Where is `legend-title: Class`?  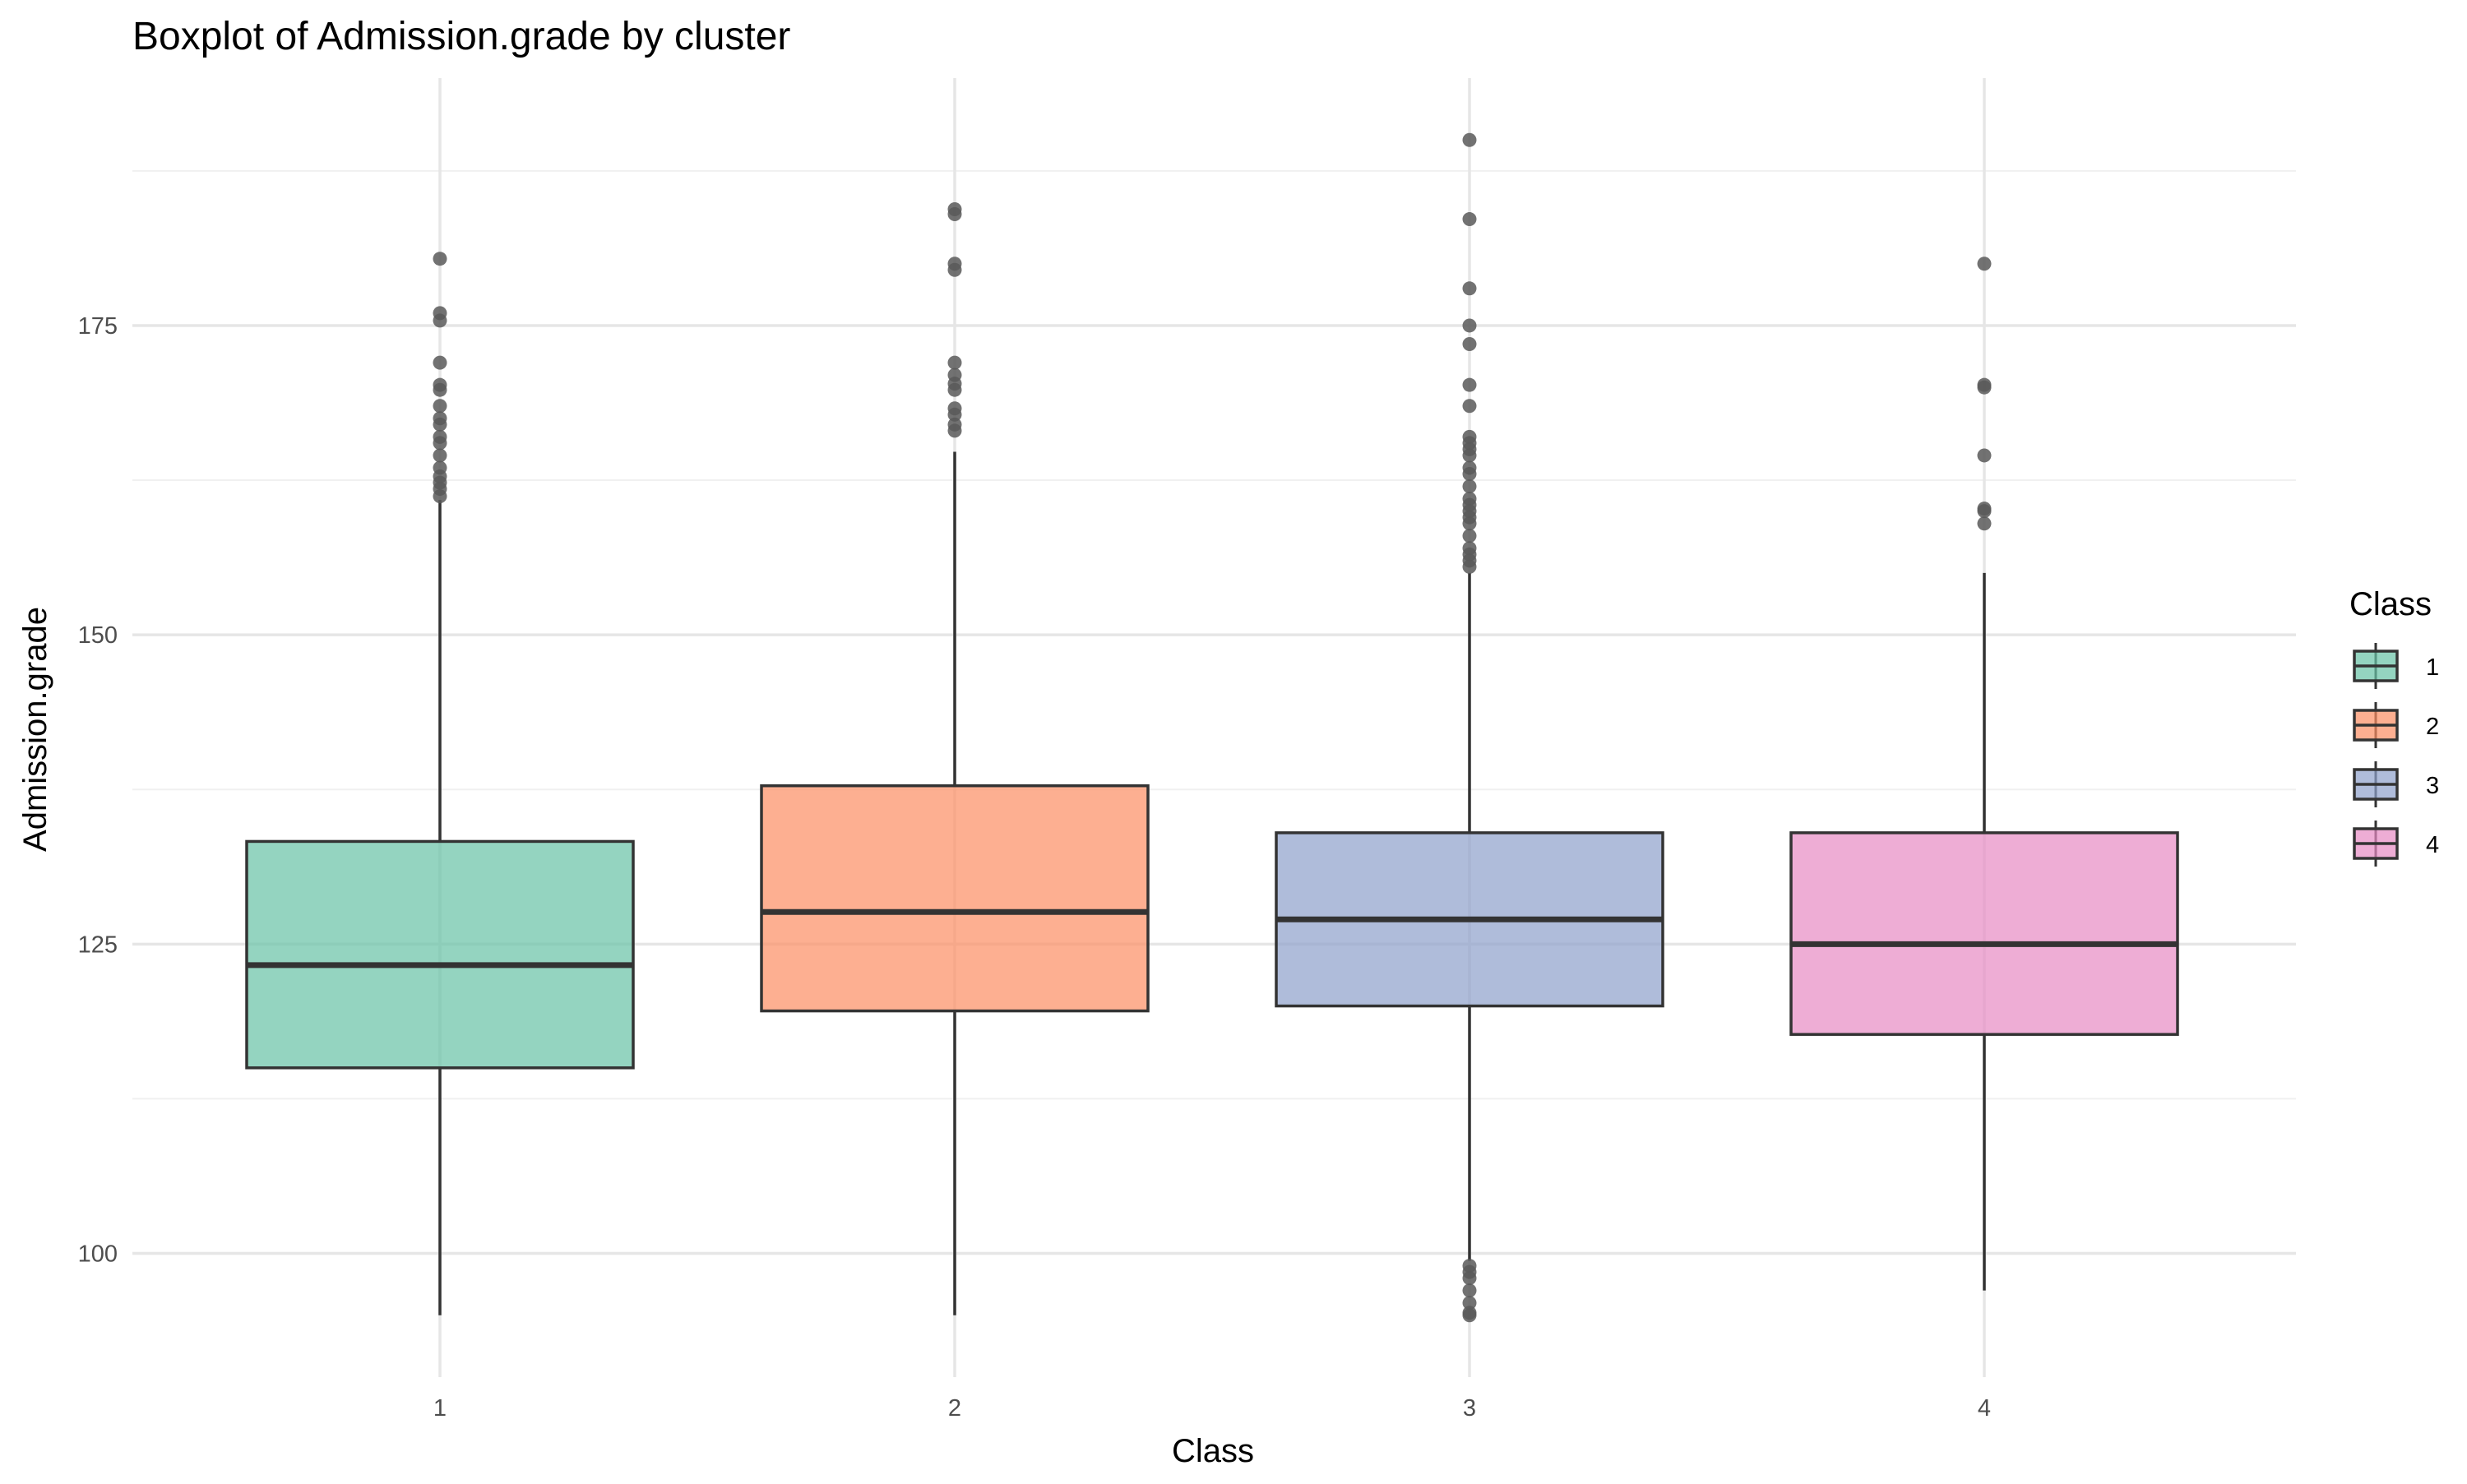
legend-title: Class is located at coordinates (2391, 604).